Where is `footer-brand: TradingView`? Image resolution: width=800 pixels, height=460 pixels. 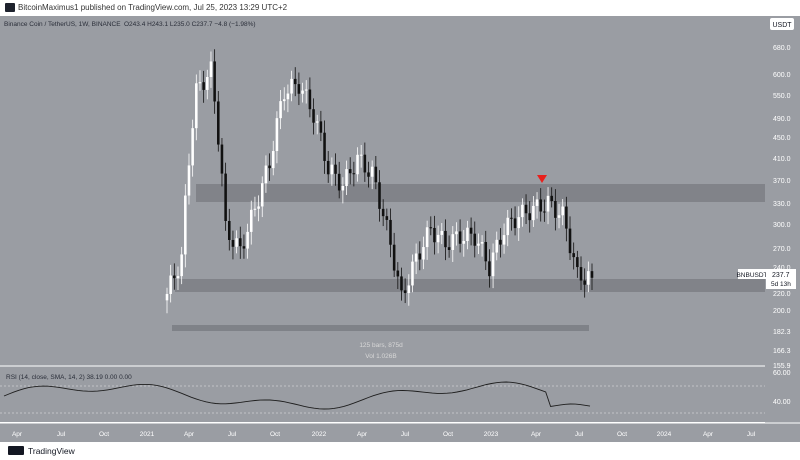
footer-brand: TradingView is located at coordinates (51, 451).